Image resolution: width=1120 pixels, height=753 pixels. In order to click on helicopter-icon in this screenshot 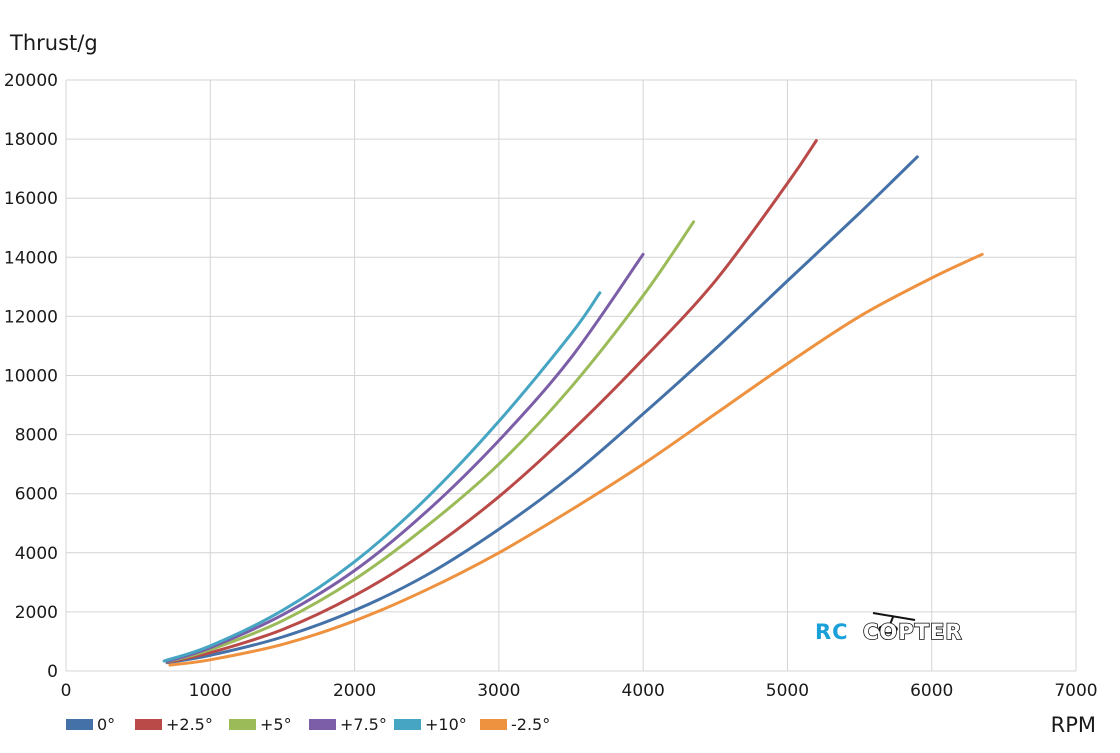, I will do `click(894, 623)`.